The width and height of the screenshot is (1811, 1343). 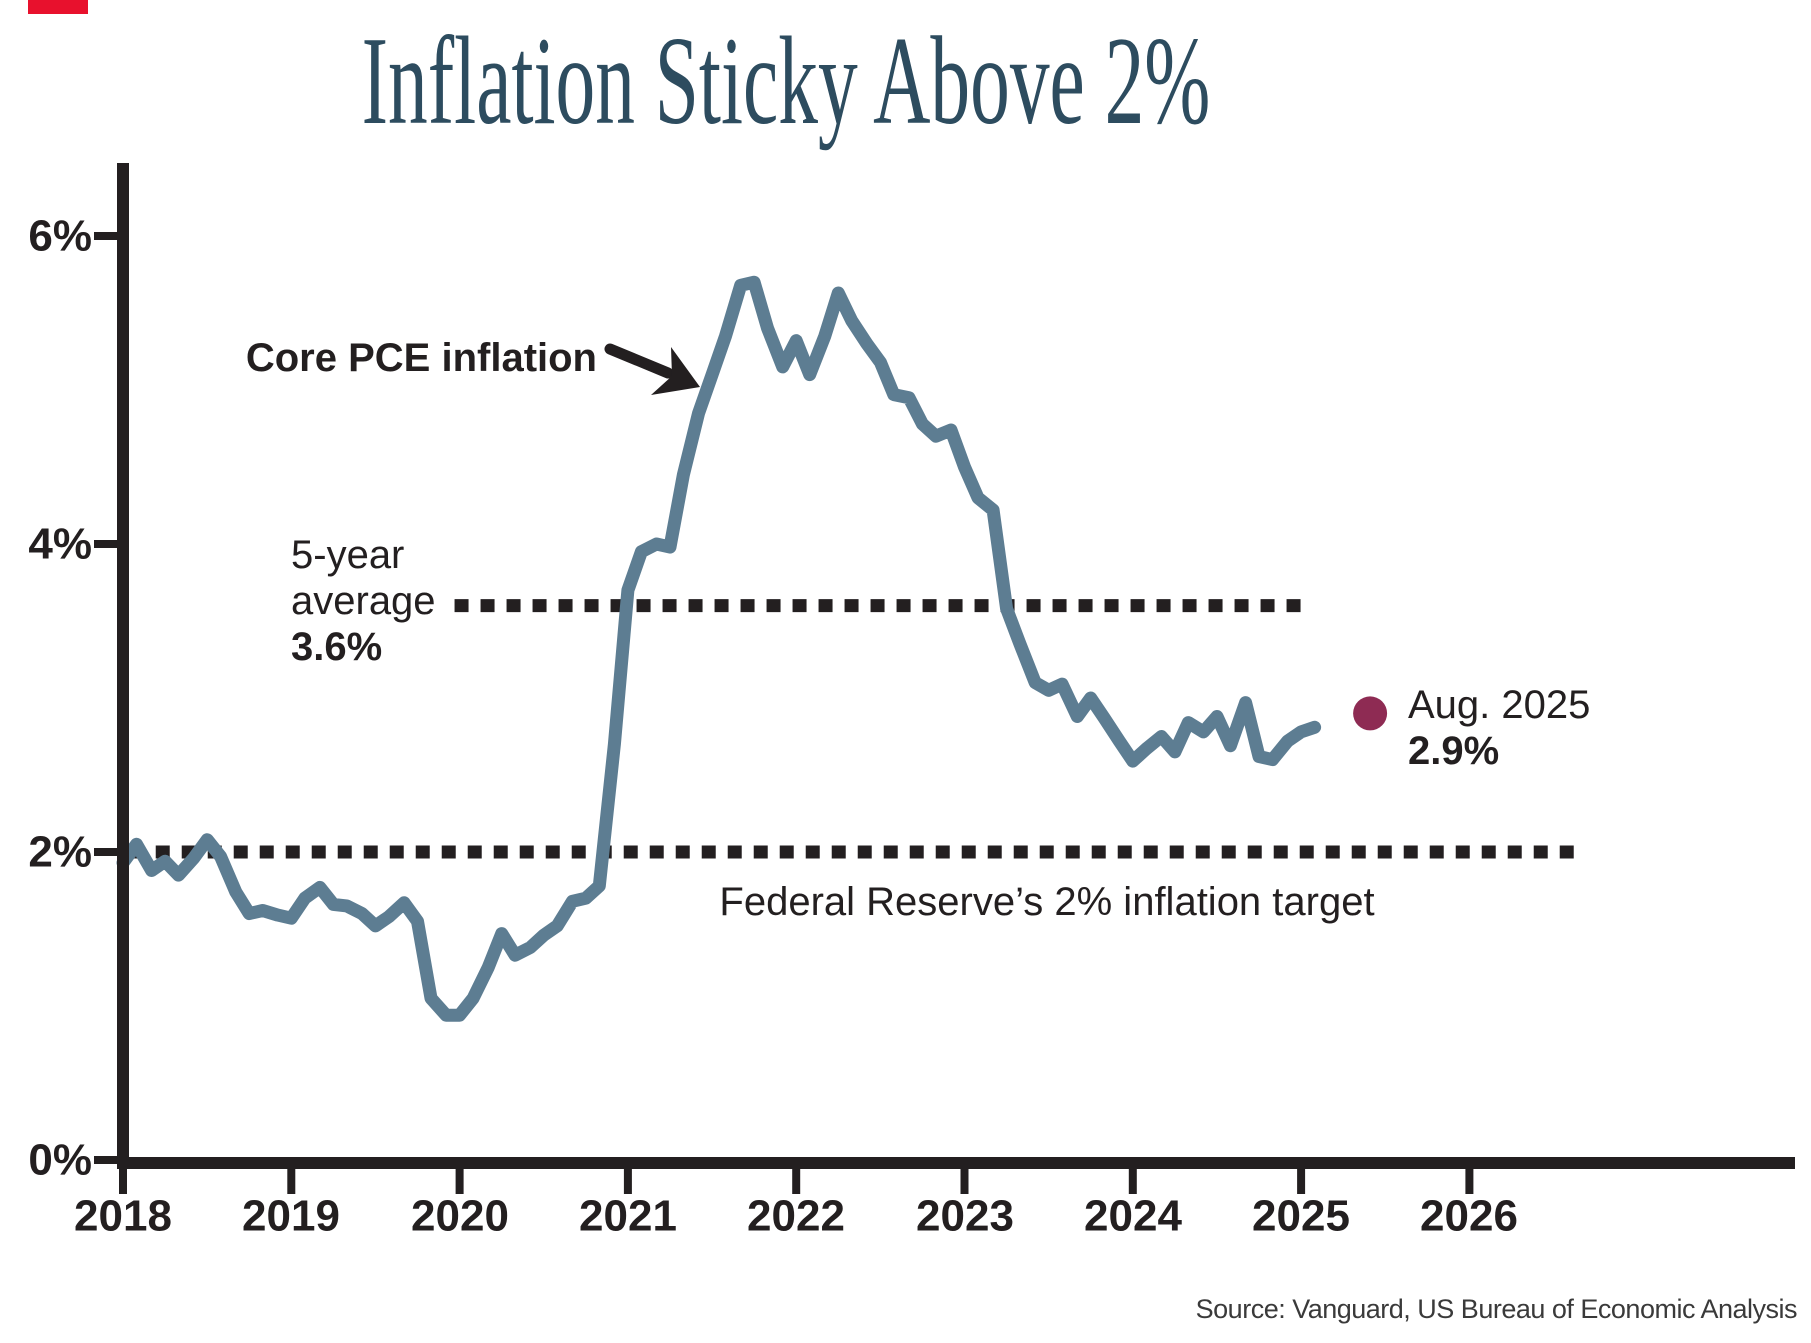 I want to click on latest-point-dot, so click(x=1370, y=713).